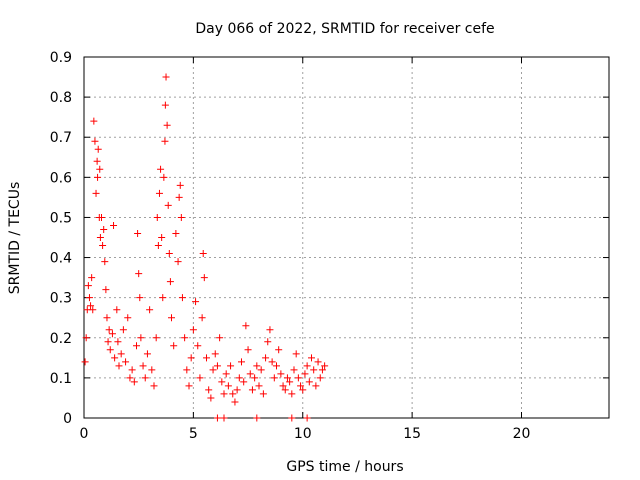 The image size is (640, 480). I want to click on y-tick-label: 0.2, so click(61, 339).